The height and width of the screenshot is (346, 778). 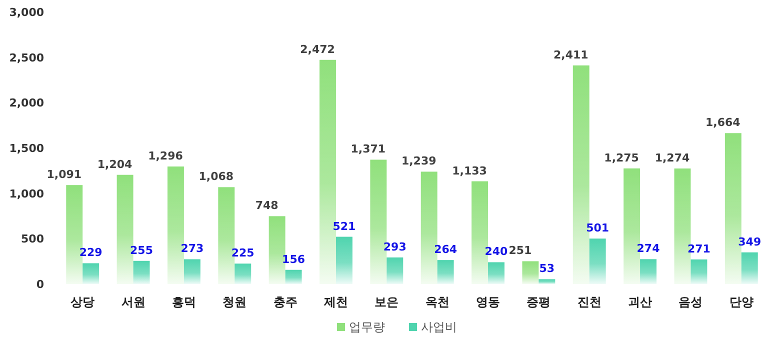 What do you see at coordinates (141, 250) in the screenshot?
I see `data-label: 255` at bounding box center [141, 250].